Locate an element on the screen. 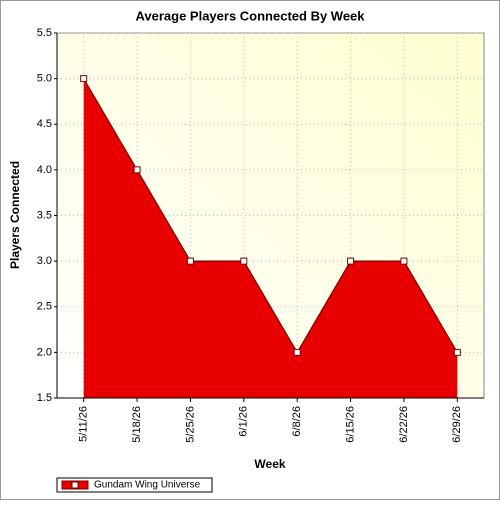 This screenshot has height=505, width=500. x-tick-label: 6/1/26 is located at coordinates (244, 421).